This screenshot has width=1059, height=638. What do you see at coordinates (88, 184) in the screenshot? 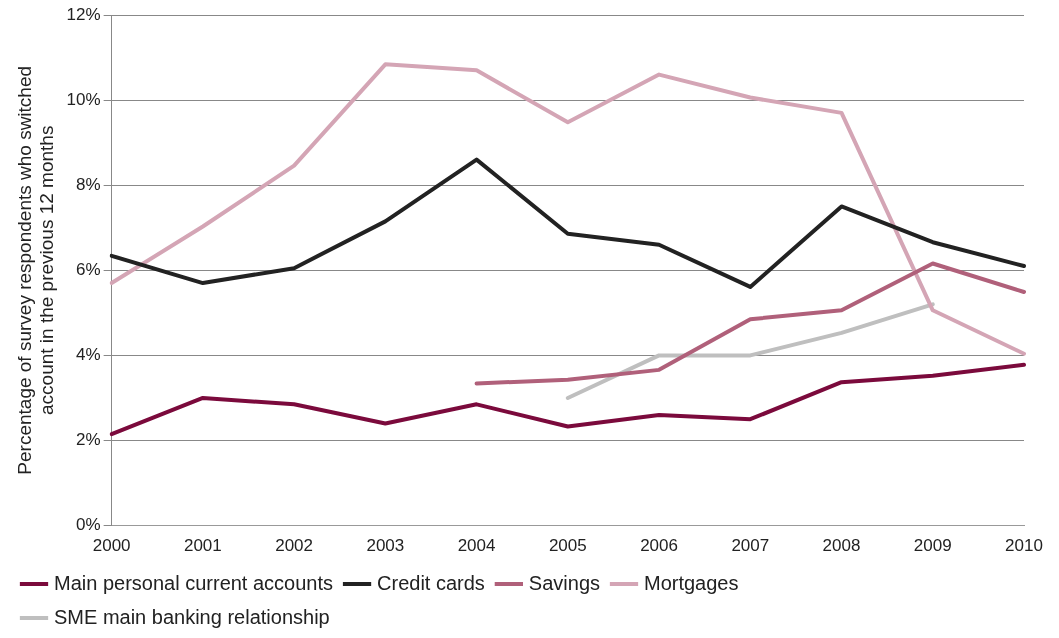
I see `y-tick-label: 8%` at bounding box center [88, 184].